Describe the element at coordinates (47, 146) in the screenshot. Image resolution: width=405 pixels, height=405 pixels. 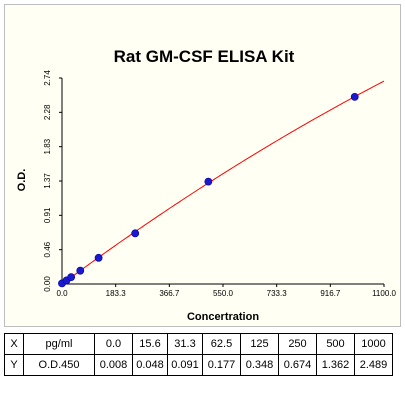
I see `y-tick-label: 1.83` at that location.